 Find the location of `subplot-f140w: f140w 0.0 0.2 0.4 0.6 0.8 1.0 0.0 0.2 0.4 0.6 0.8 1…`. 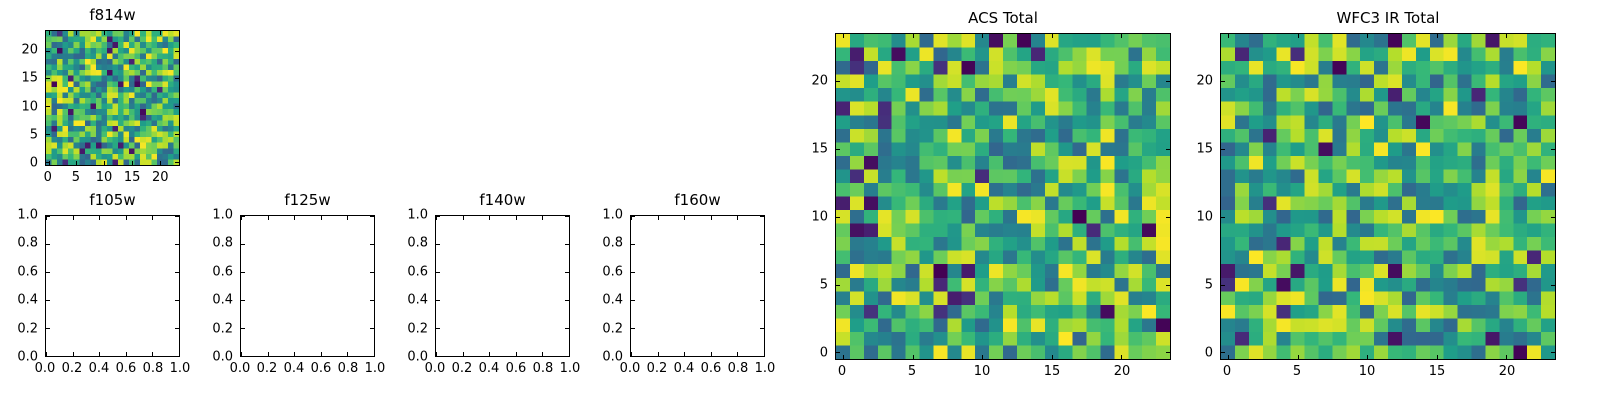

subplot-f140w: f140w 0.0 0.2 0.4 0.6 0.8 1.0 0.0 0.2 0.4 0.6 0.8 1… is located at coordinates (493, 284).